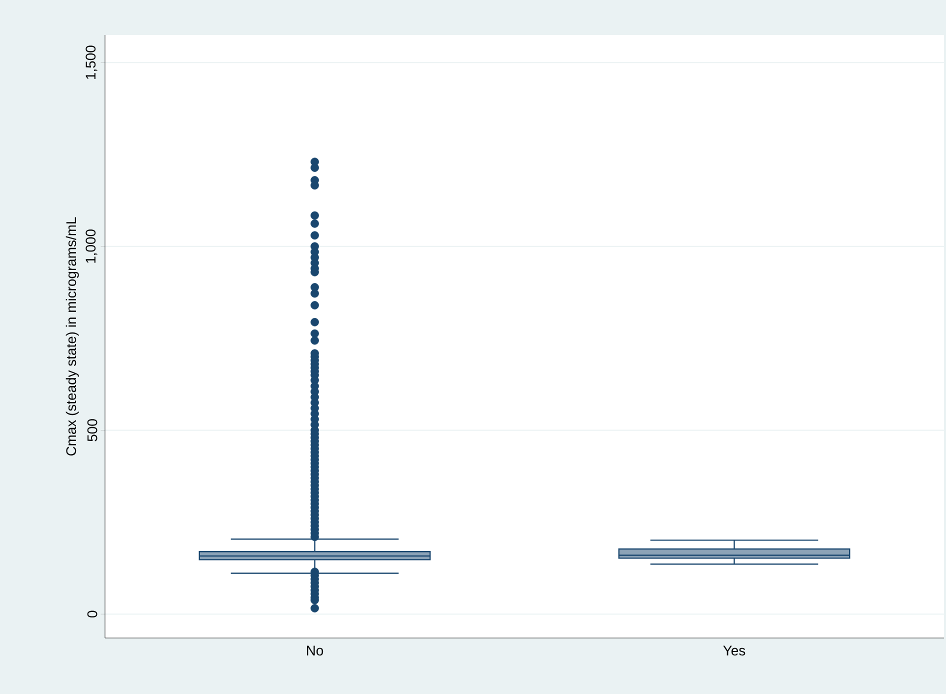 The width and height of the screenshot is (946, 694). I want to click on y-tick-label: 1,000, so click(92, 246).